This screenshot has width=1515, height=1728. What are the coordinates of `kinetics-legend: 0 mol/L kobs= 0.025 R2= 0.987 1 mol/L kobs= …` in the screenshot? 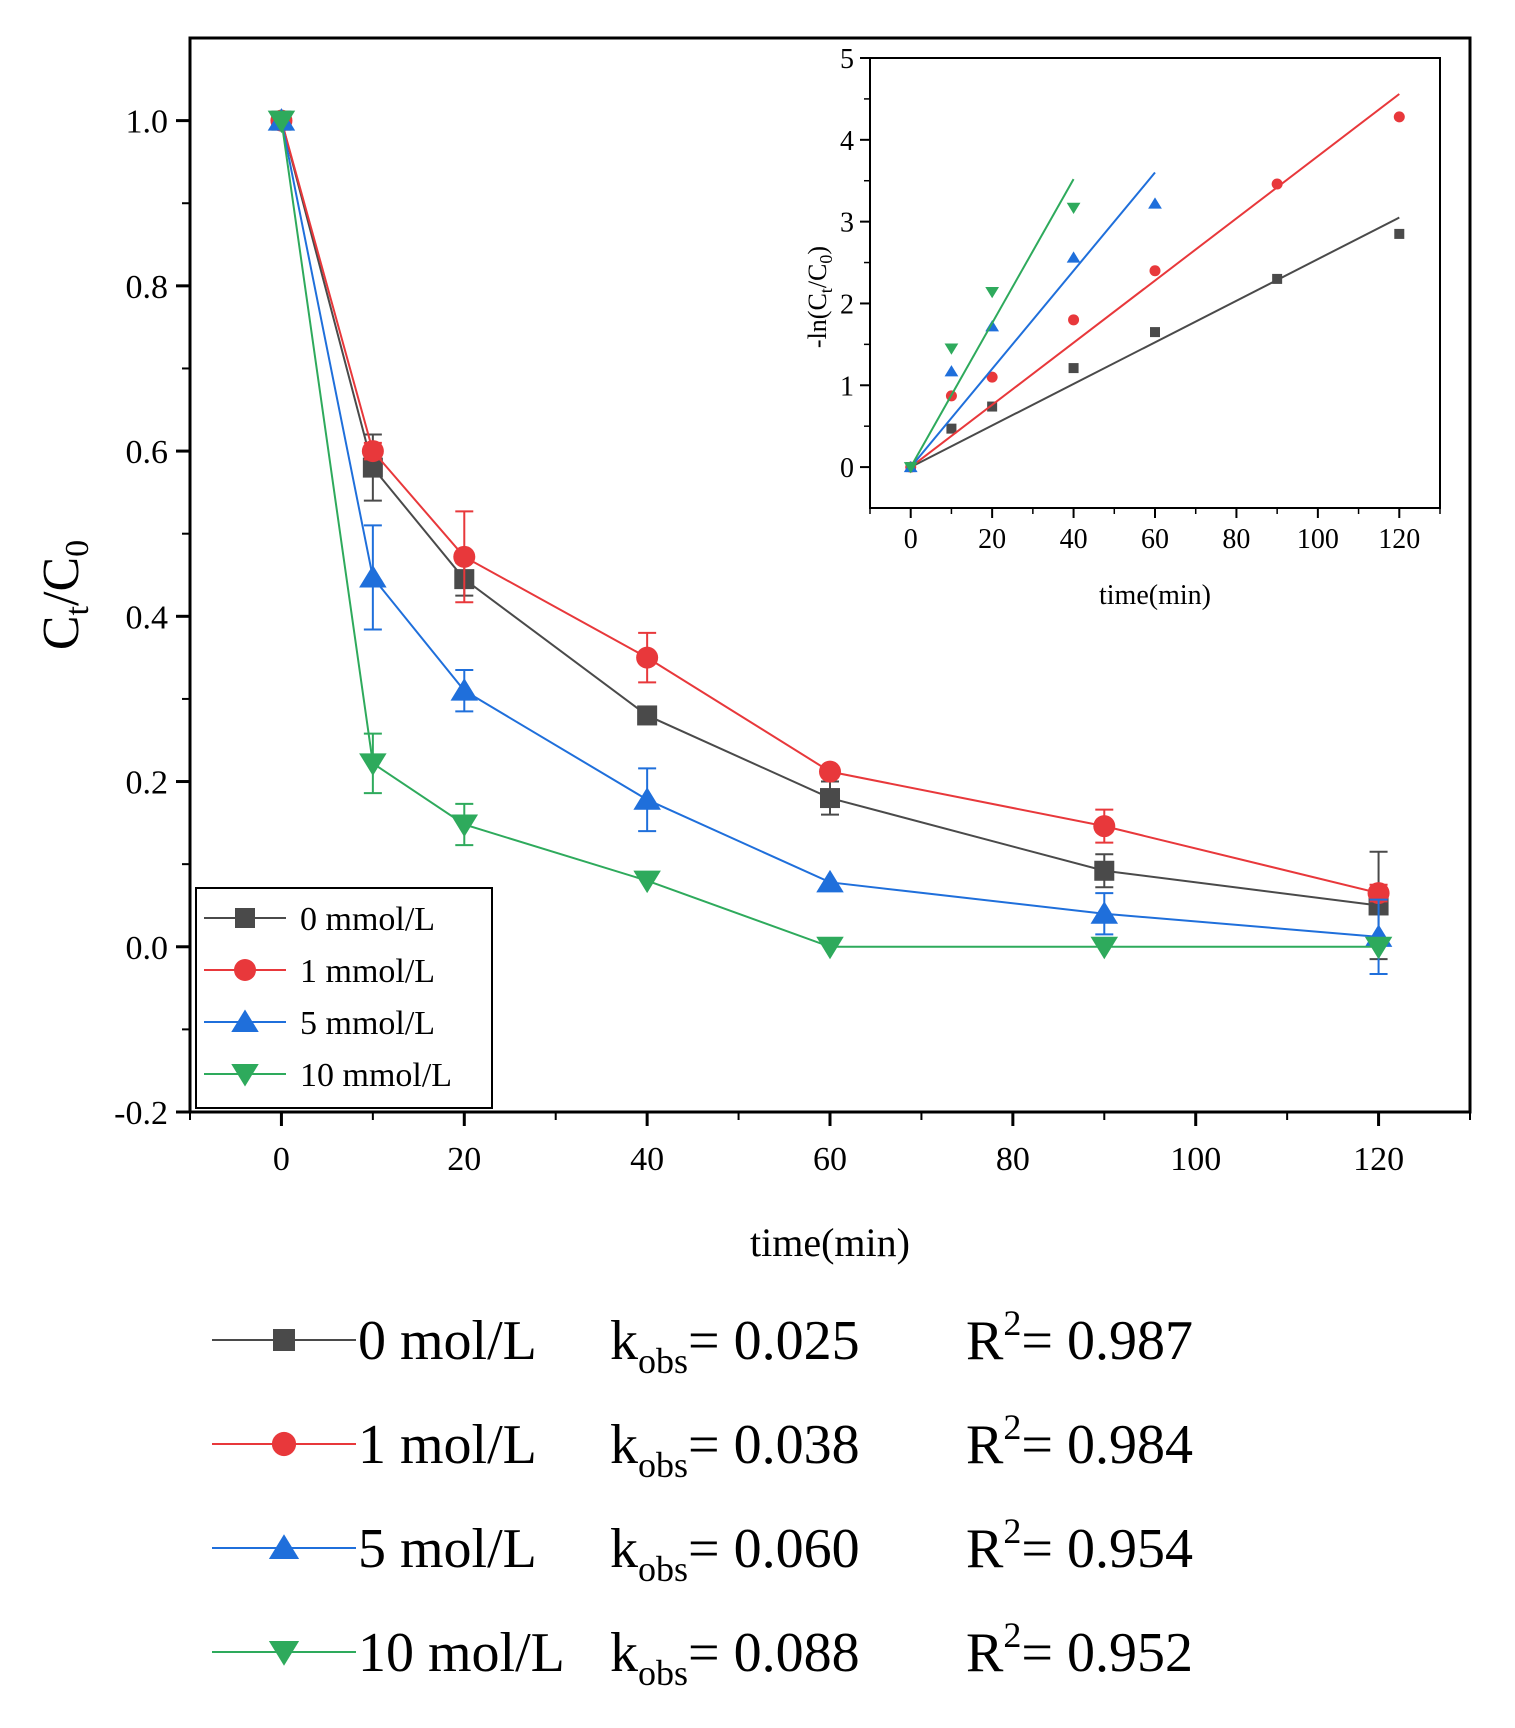 It's located at (702, 1498).